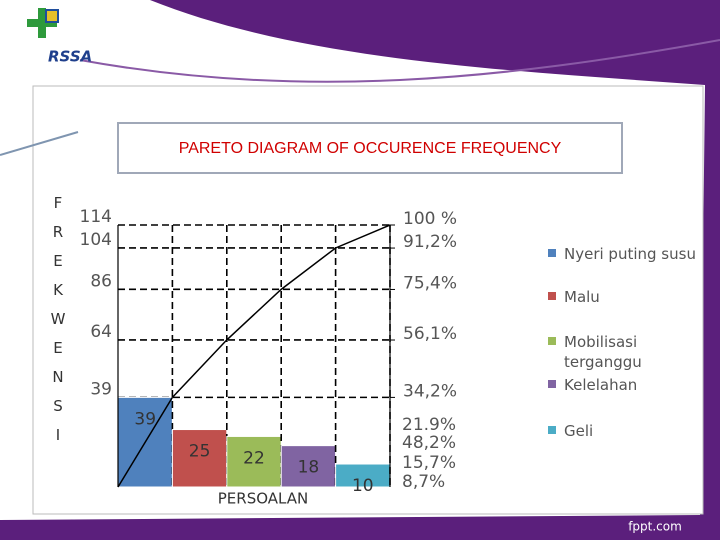 The image size is (720, 540). Describe the element at coordinates (601, 385) in the screenshot. I see `legend-label: Kelelahan` at that location.